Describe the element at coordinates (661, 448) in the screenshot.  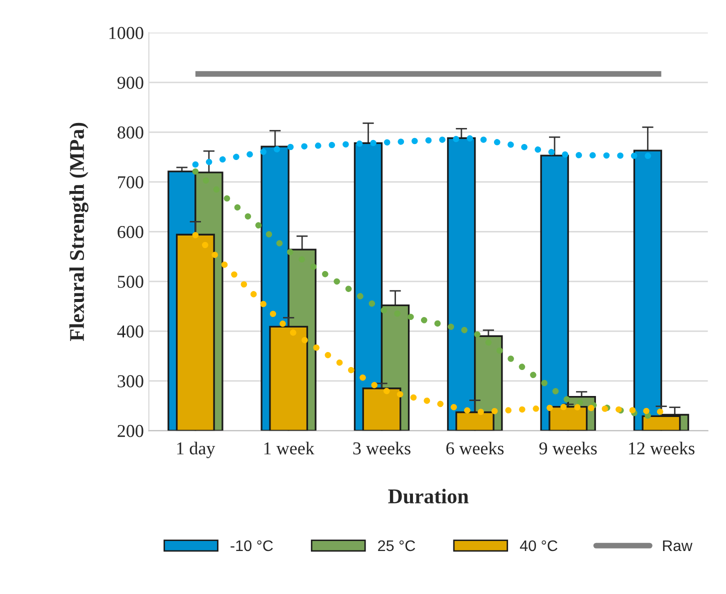
I see `x-tick-label: 12 weeks` at that location.